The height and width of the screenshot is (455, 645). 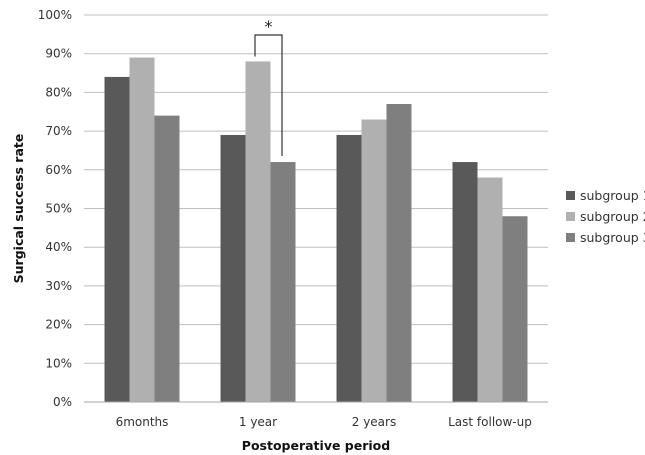 What do you see at coordinates (612, 195) in the screenshot?
I see `legend-label: subgroup 1` at bounding box center [612, 195].